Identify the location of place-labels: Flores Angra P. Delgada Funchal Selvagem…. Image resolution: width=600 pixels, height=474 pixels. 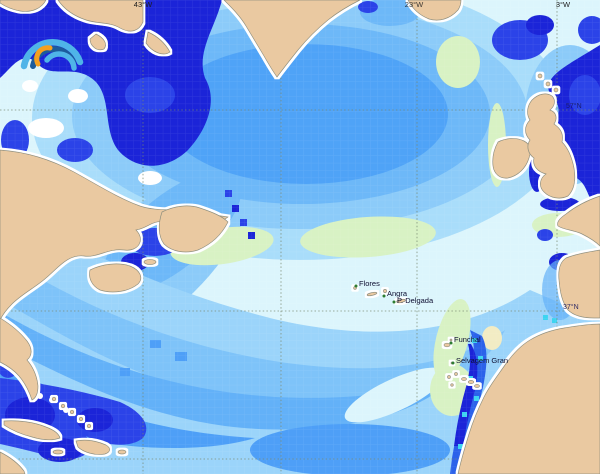
(431, 322).